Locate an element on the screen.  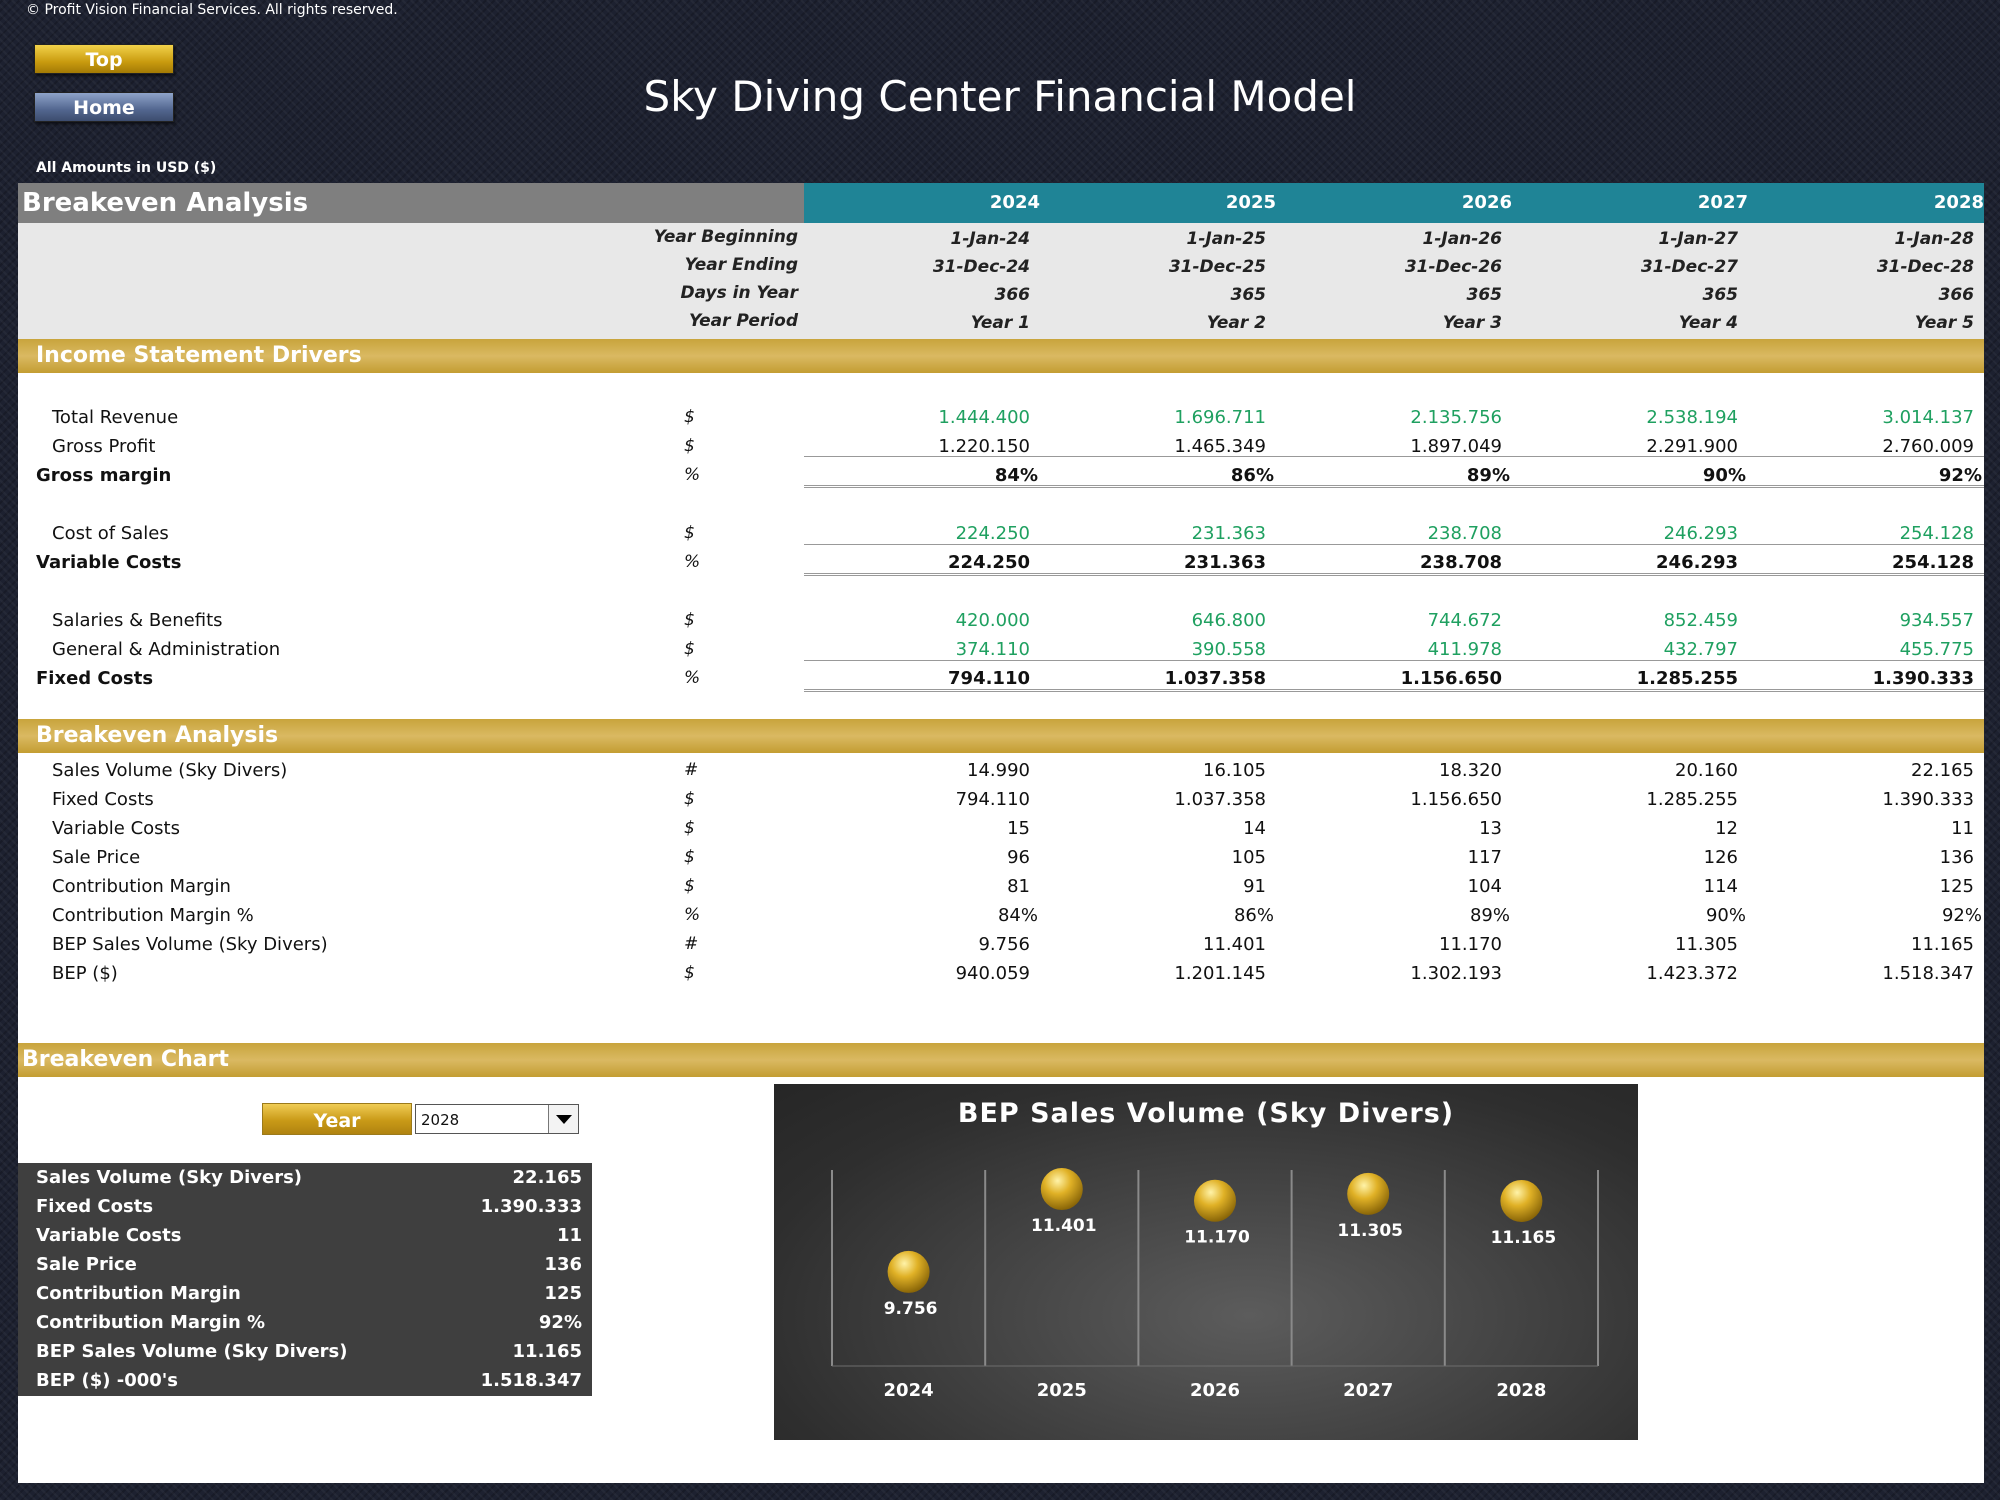
value-cell: 90% is located at coordinates (1724, 475).